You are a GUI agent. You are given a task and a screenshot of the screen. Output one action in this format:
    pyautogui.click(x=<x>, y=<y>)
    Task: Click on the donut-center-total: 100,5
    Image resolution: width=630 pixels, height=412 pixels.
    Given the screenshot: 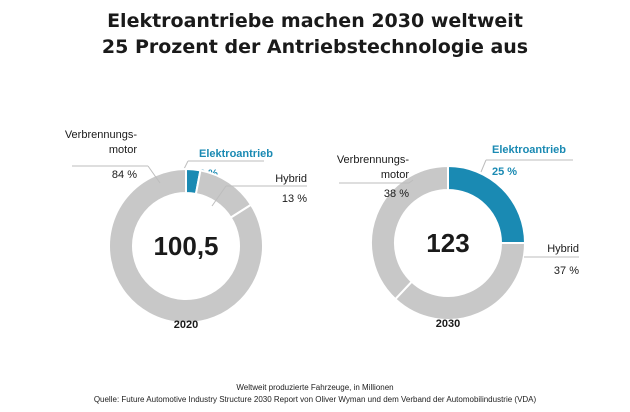 What is the action you would take?
    pyautogui.click(x=185, y=246)
    